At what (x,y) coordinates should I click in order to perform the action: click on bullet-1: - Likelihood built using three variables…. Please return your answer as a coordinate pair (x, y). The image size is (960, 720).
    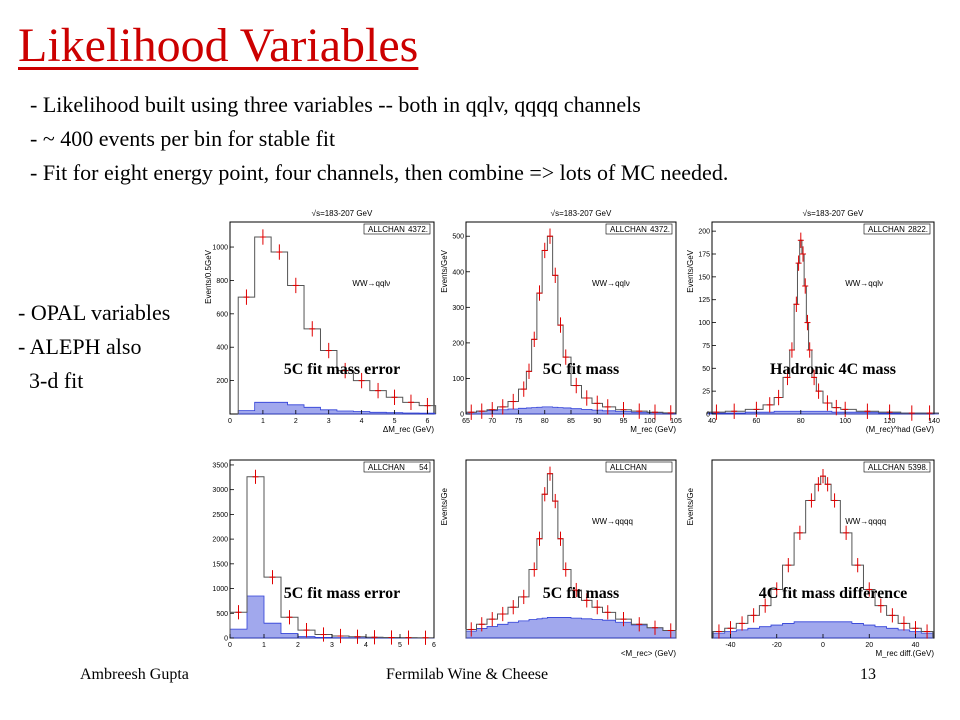
    Looking at the image, I should click on (335, 104).